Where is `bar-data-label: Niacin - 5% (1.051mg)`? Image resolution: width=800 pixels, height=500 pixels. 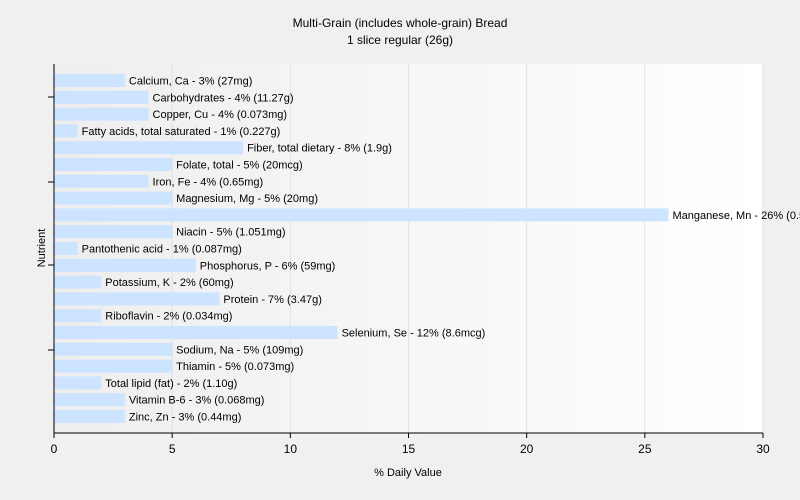 bar-data-label: Niacin - 5% (1.051mg) is located at coordinates (230, 233).